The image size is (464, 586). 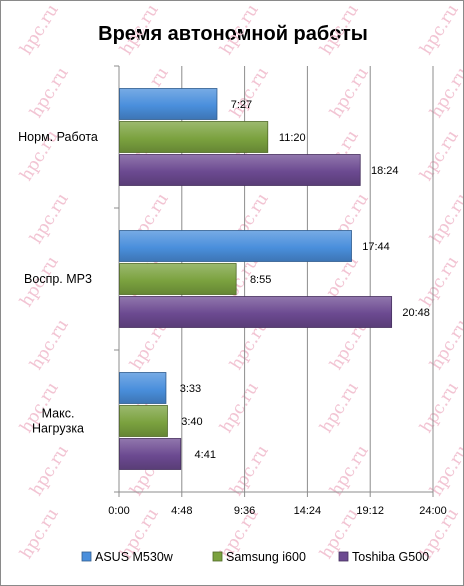 What do you see at coordinates (266, 557) in the screenshot?
I see `legend-label: Samsung i600` at bounding box center [266, 557].